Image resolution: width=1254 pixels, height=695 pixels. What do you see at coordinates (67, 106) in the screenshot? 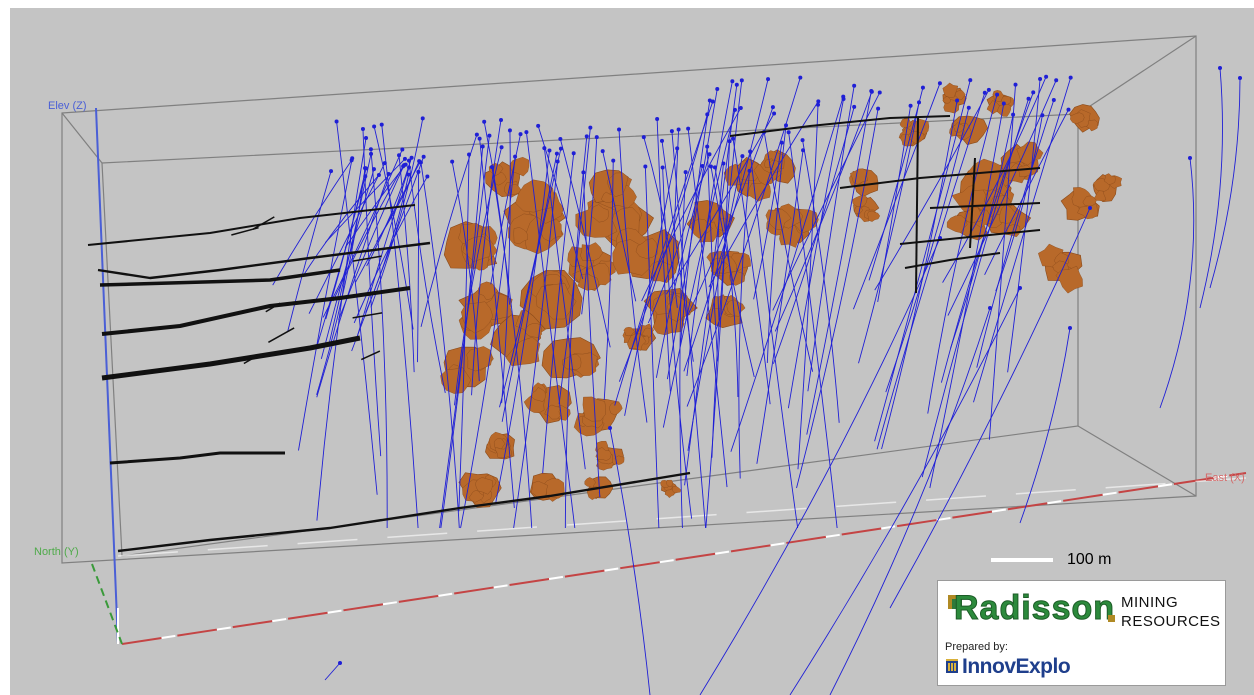
I see `elevation-axis-label: Elev (Z)` at bounding box center [67, 106].